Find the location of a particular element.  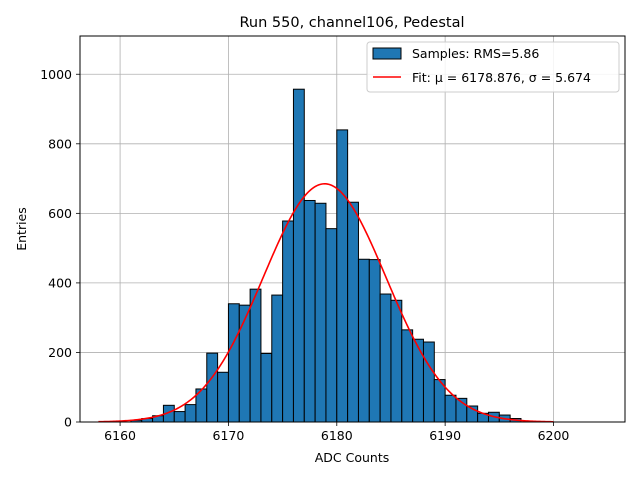

legend-box is located at coordinates (493, 67).